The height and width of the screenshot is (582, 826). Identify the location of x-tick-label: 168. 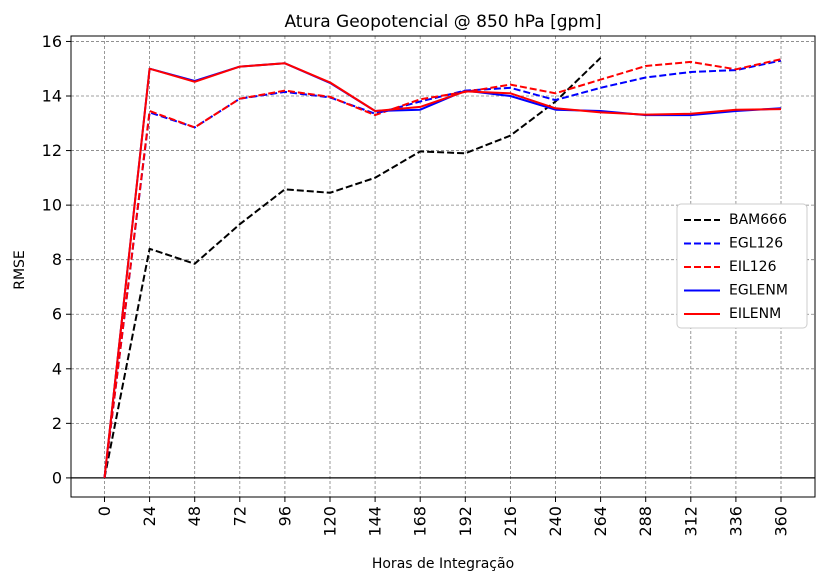
(420, 521).